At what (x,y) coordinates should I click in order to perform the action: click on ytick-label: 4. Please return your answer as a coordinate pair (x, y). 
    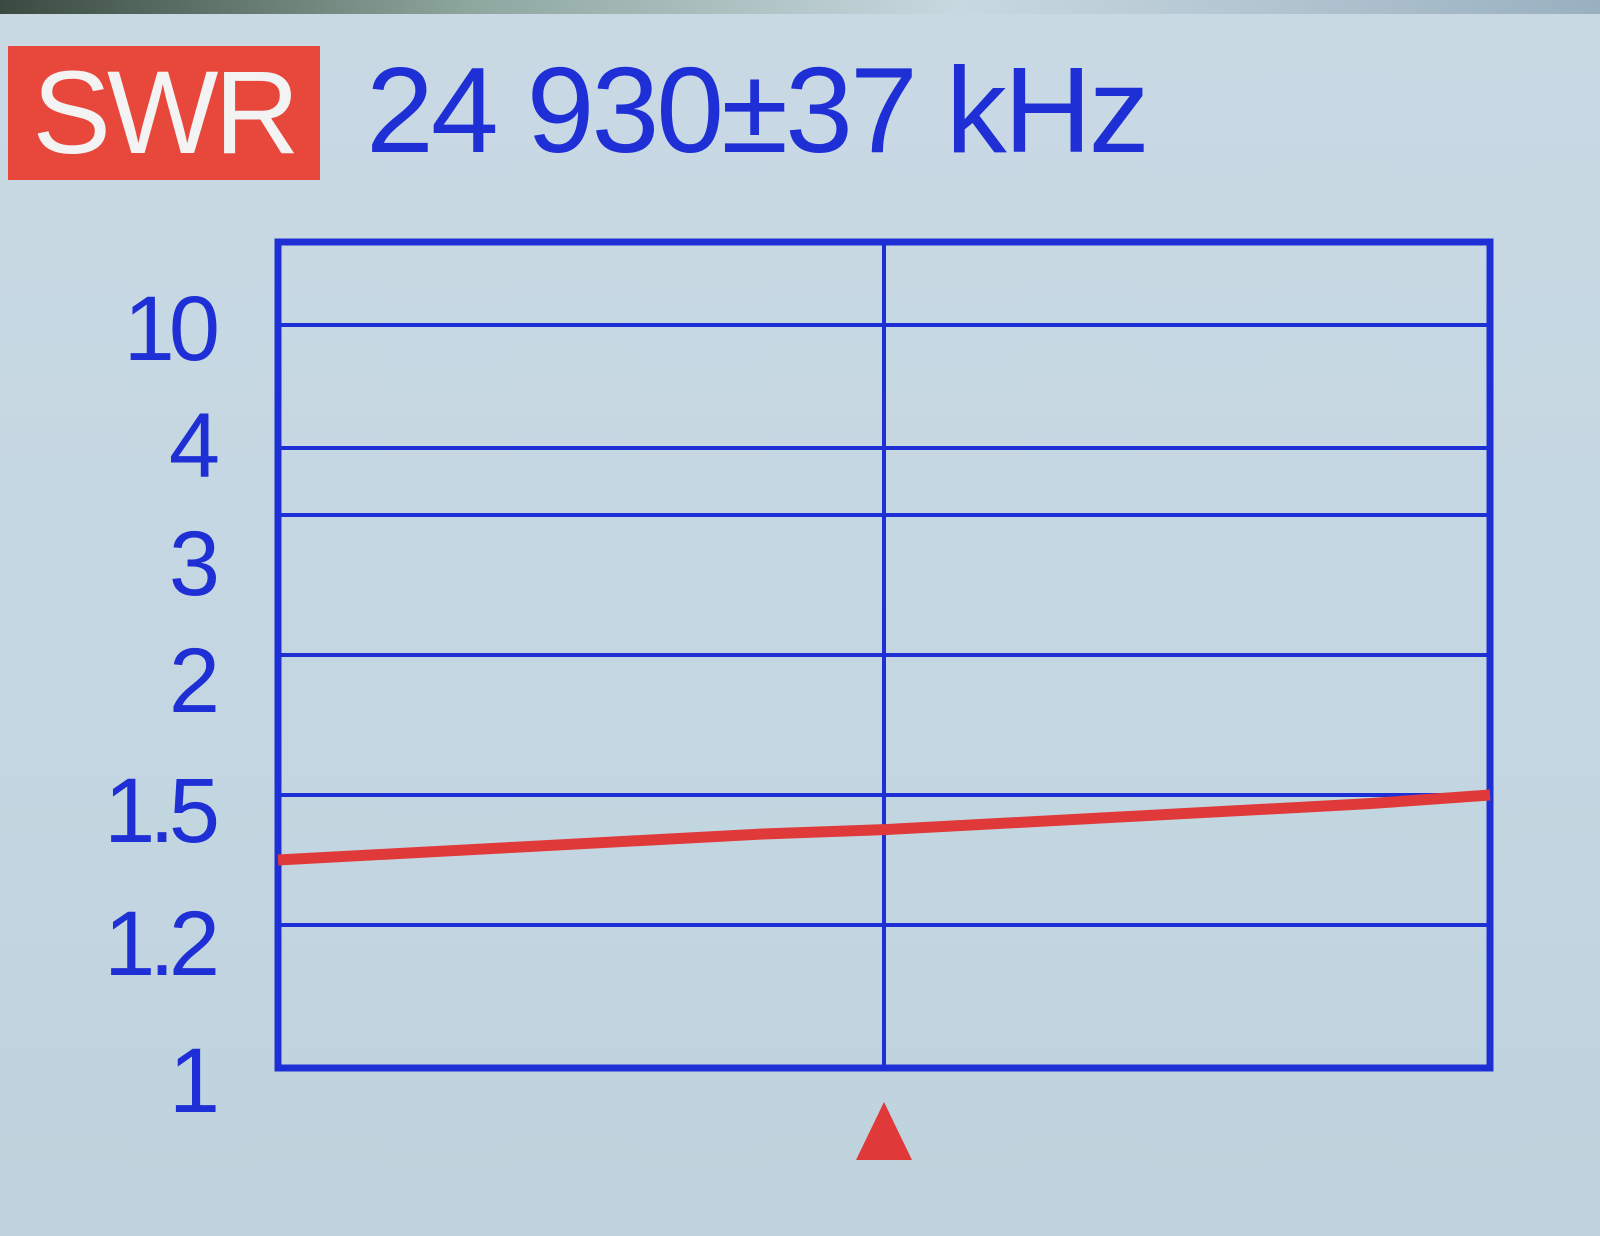
    Looking at the image, I should click on (193, 446).